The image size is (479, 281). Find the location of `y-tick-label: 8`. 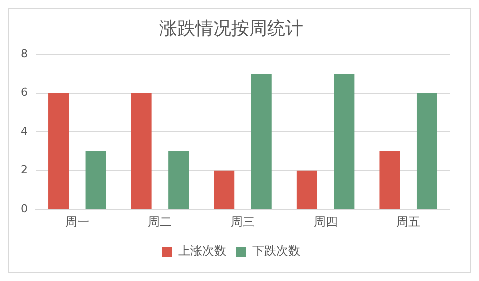

y-tick-label: 8 is located at coordinates (24, 53).